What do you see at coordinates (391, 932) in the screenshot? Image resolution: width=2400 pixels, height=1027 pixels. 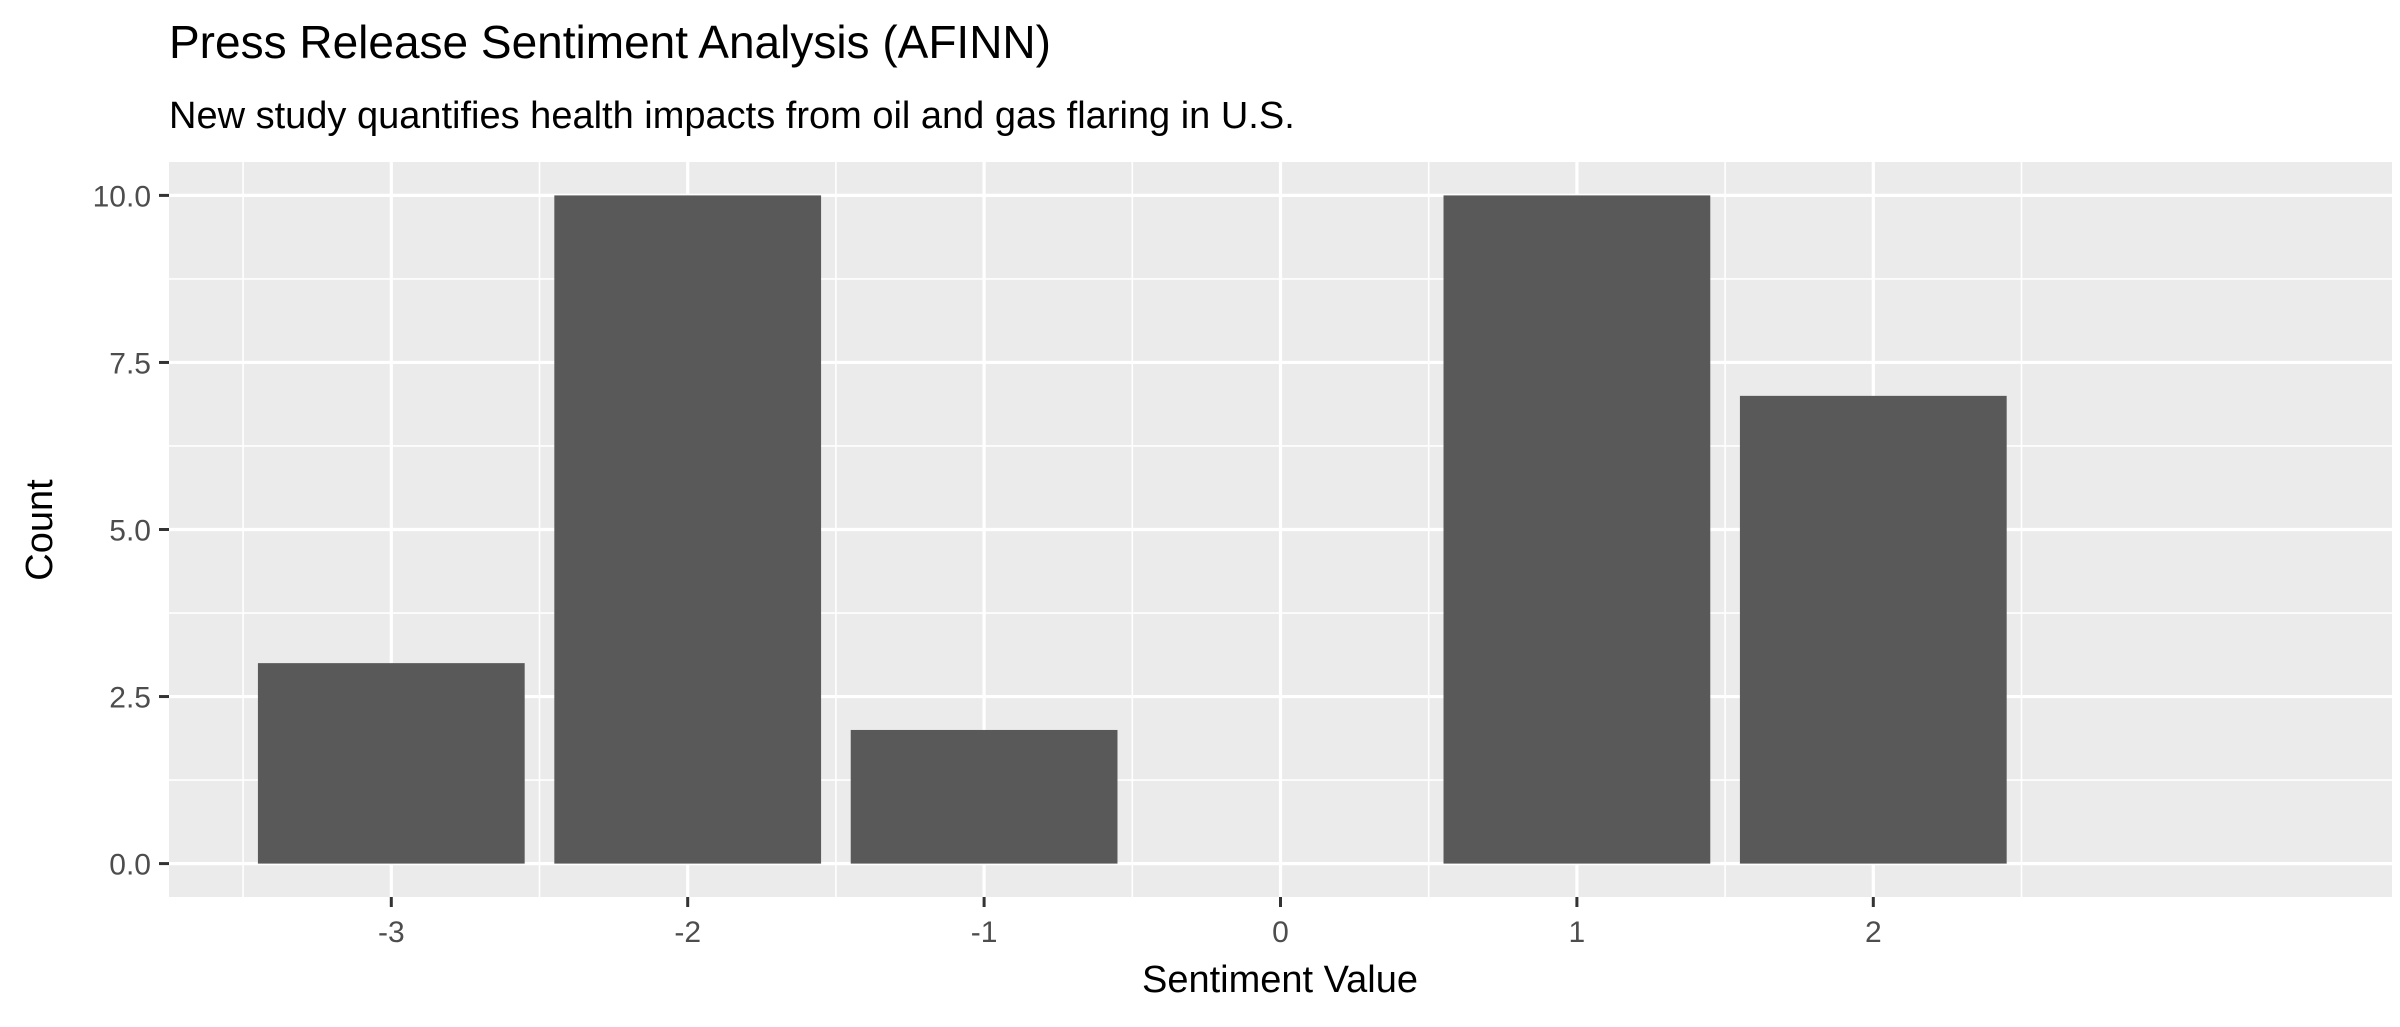 I see `x-tick-label: -3` at bounding box center [391, 932].